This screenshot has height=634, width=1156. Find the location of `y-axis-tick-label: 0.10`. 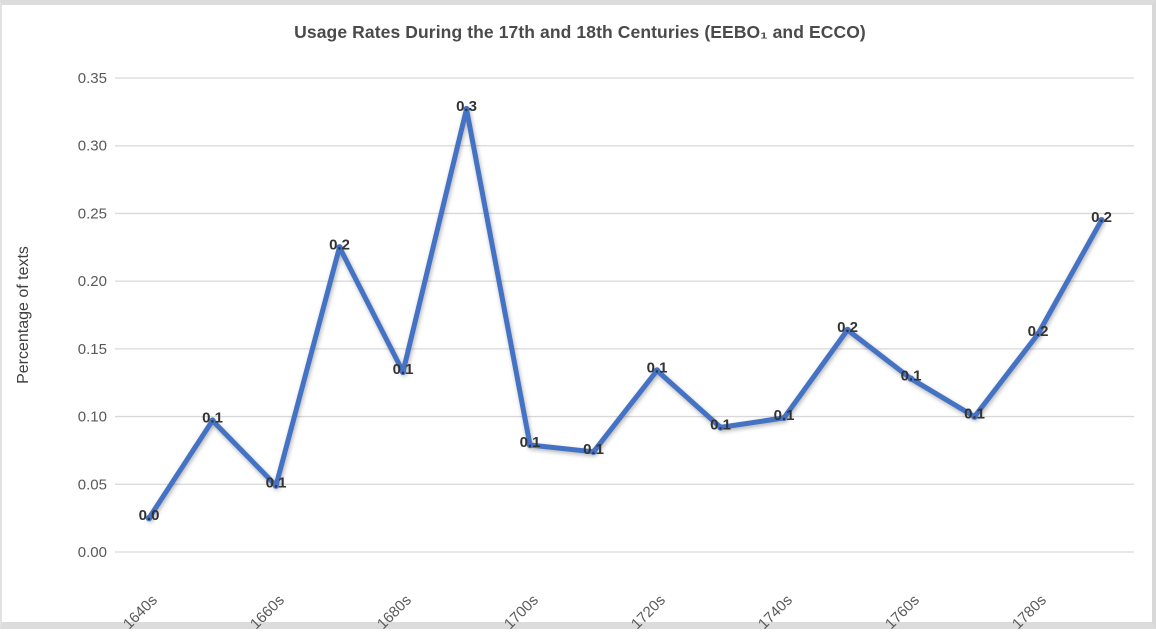

y-axis-tick-label: 0.10 is located at coordinates (92, 417).